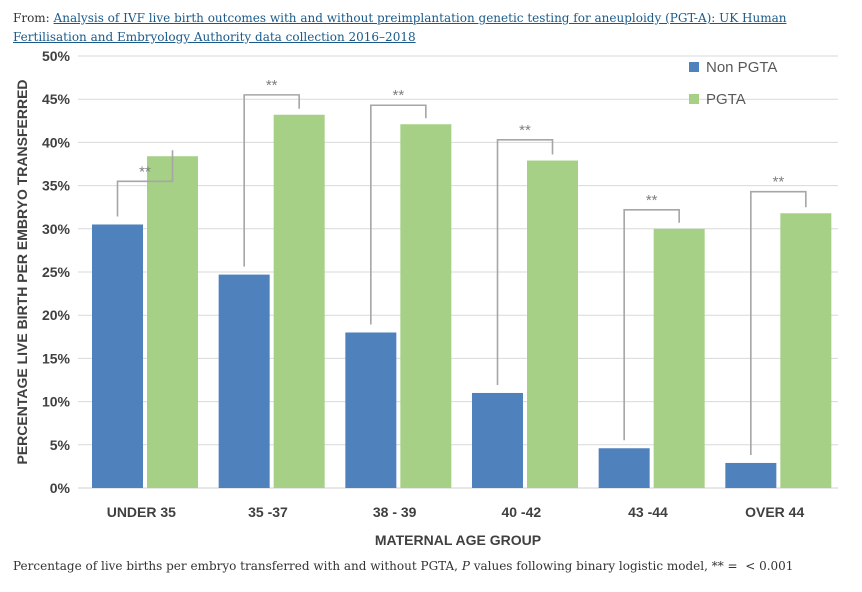  What do you see at coordinates (521, 512) in the screenshot?
I see `x-tick-label: 40 -42` at bounding box center [521, 512].